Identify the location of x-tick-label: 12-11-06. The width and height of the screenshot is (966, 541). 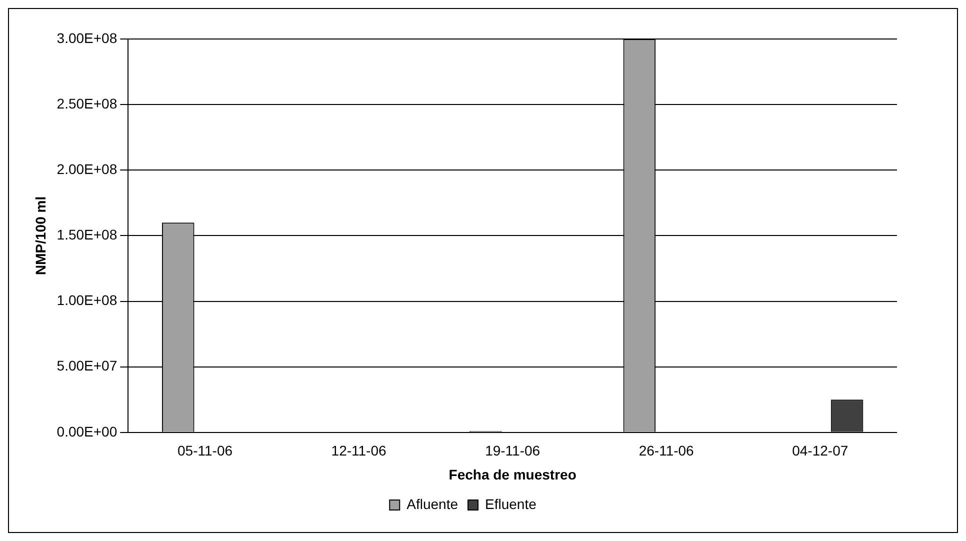
(358, 450).